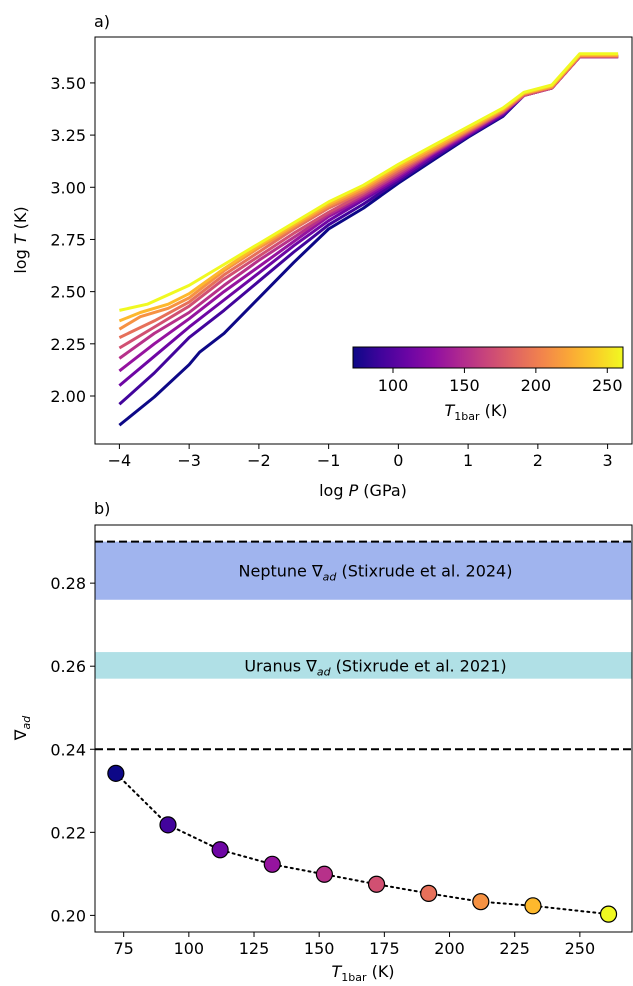  I want to click on panel-a-y-tick-label: 3.00, so click(68, 187).